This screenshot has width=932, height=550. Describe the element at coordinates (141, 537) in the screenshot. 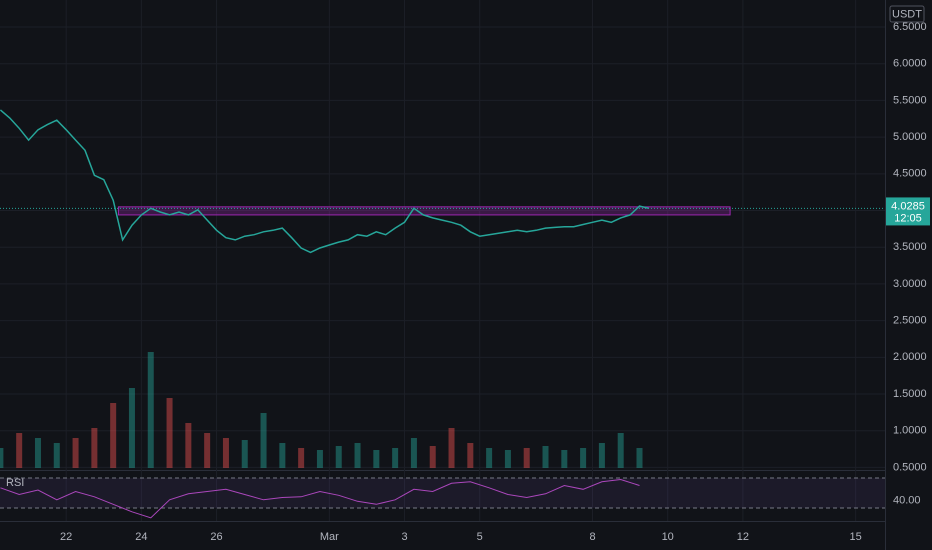

I see `x-tick-label: 24` at that location.